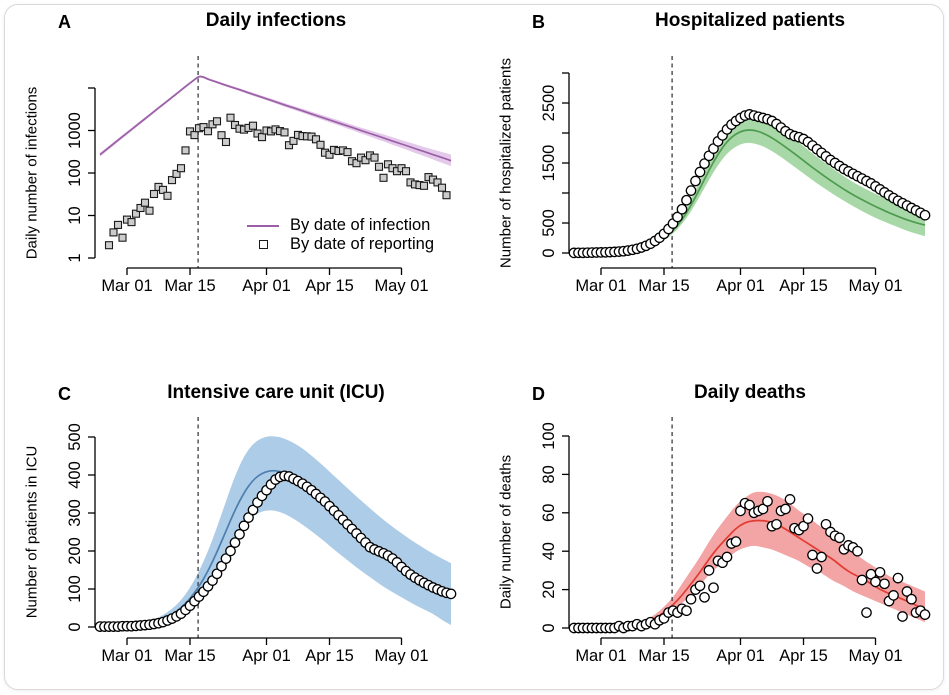  What do you see at coordinates (360, 225) in the screenshot?
I see `legend-label-infection: By date of infection` at bounding box center [360, 225].